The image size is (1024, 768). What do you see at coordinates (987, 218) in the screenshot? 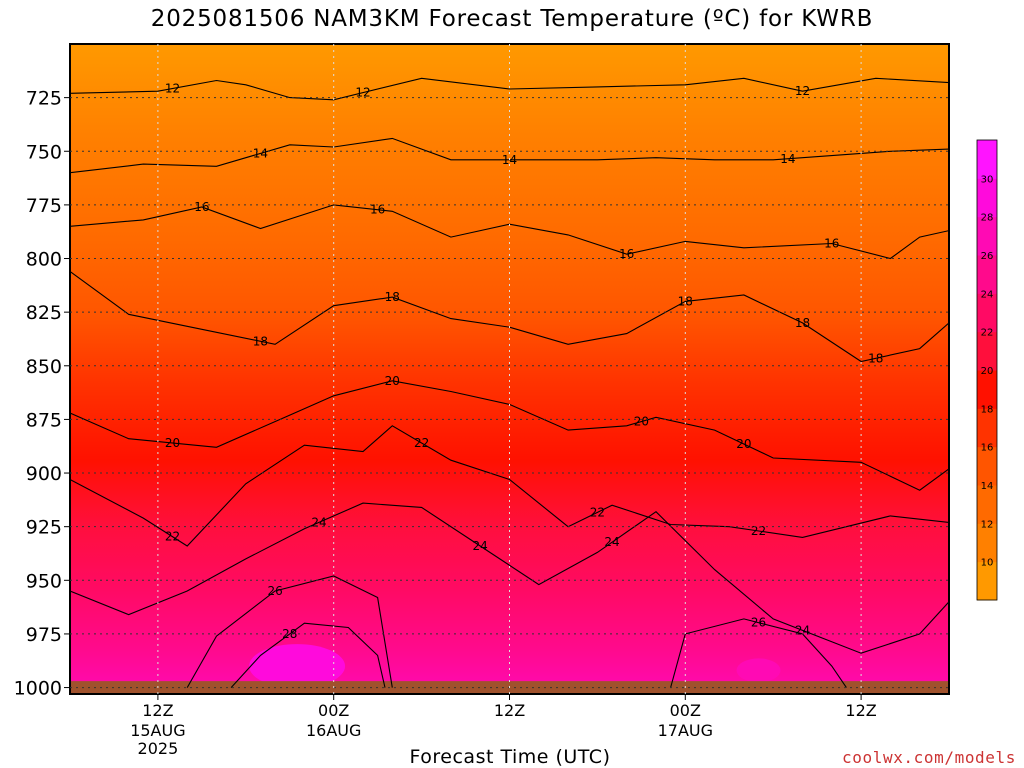
I see `colorbar-label: 28` at bounding box center [987, 218].